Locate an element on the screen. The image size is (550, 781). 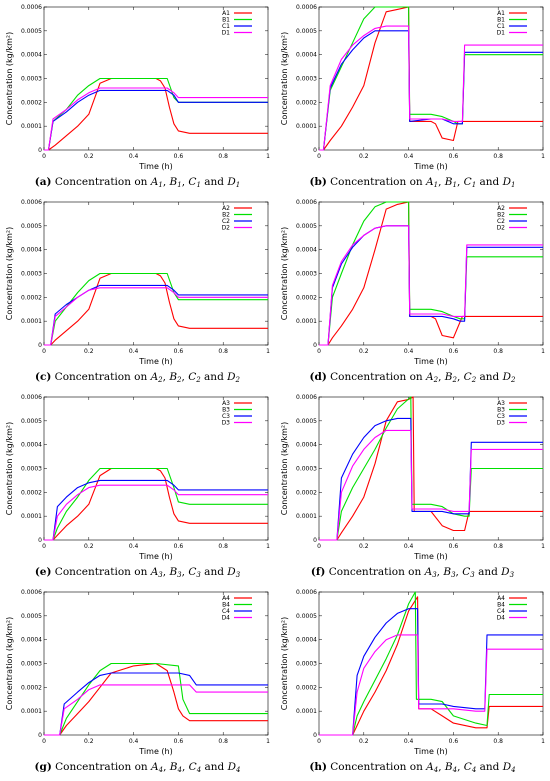
caption-symbol: B1 is located at coordinates (175, 182).